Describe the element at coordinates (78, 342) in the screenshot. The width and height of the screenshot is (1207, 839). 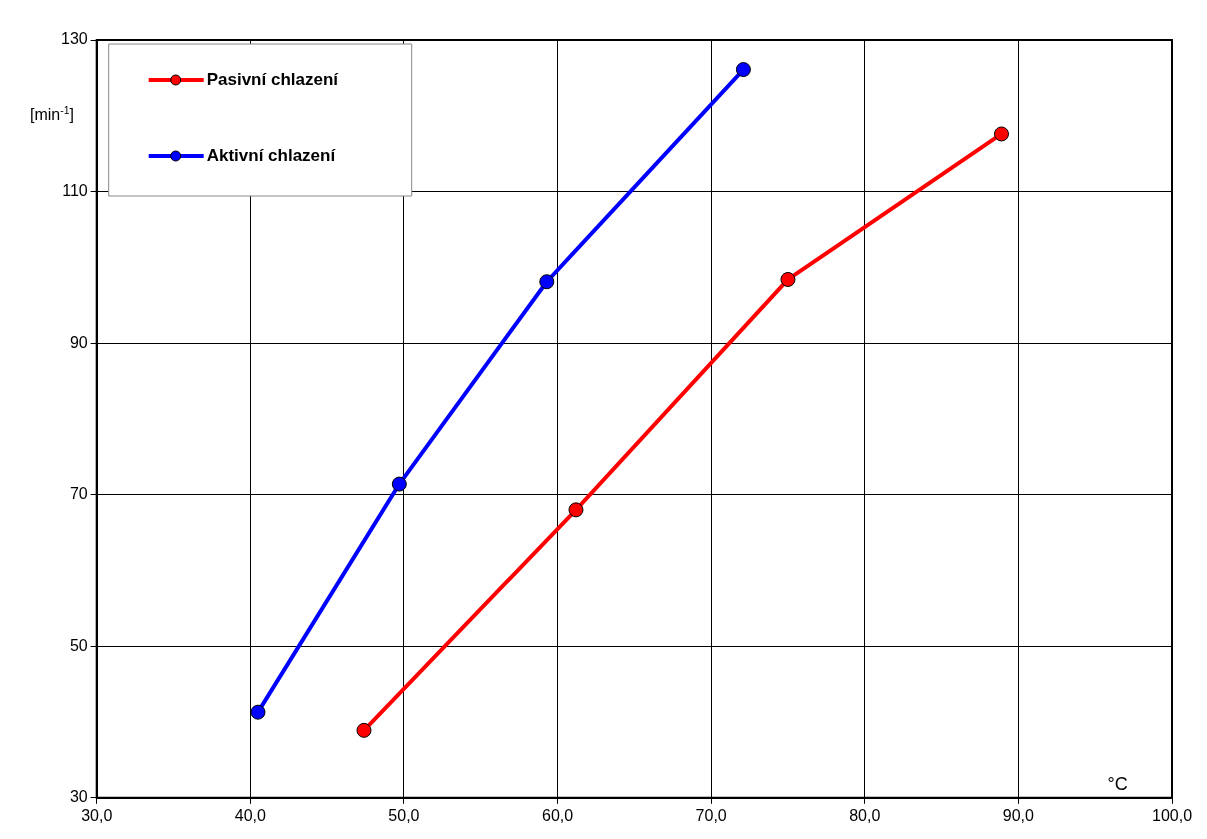
I see `y-tick-label: 90` at that location.